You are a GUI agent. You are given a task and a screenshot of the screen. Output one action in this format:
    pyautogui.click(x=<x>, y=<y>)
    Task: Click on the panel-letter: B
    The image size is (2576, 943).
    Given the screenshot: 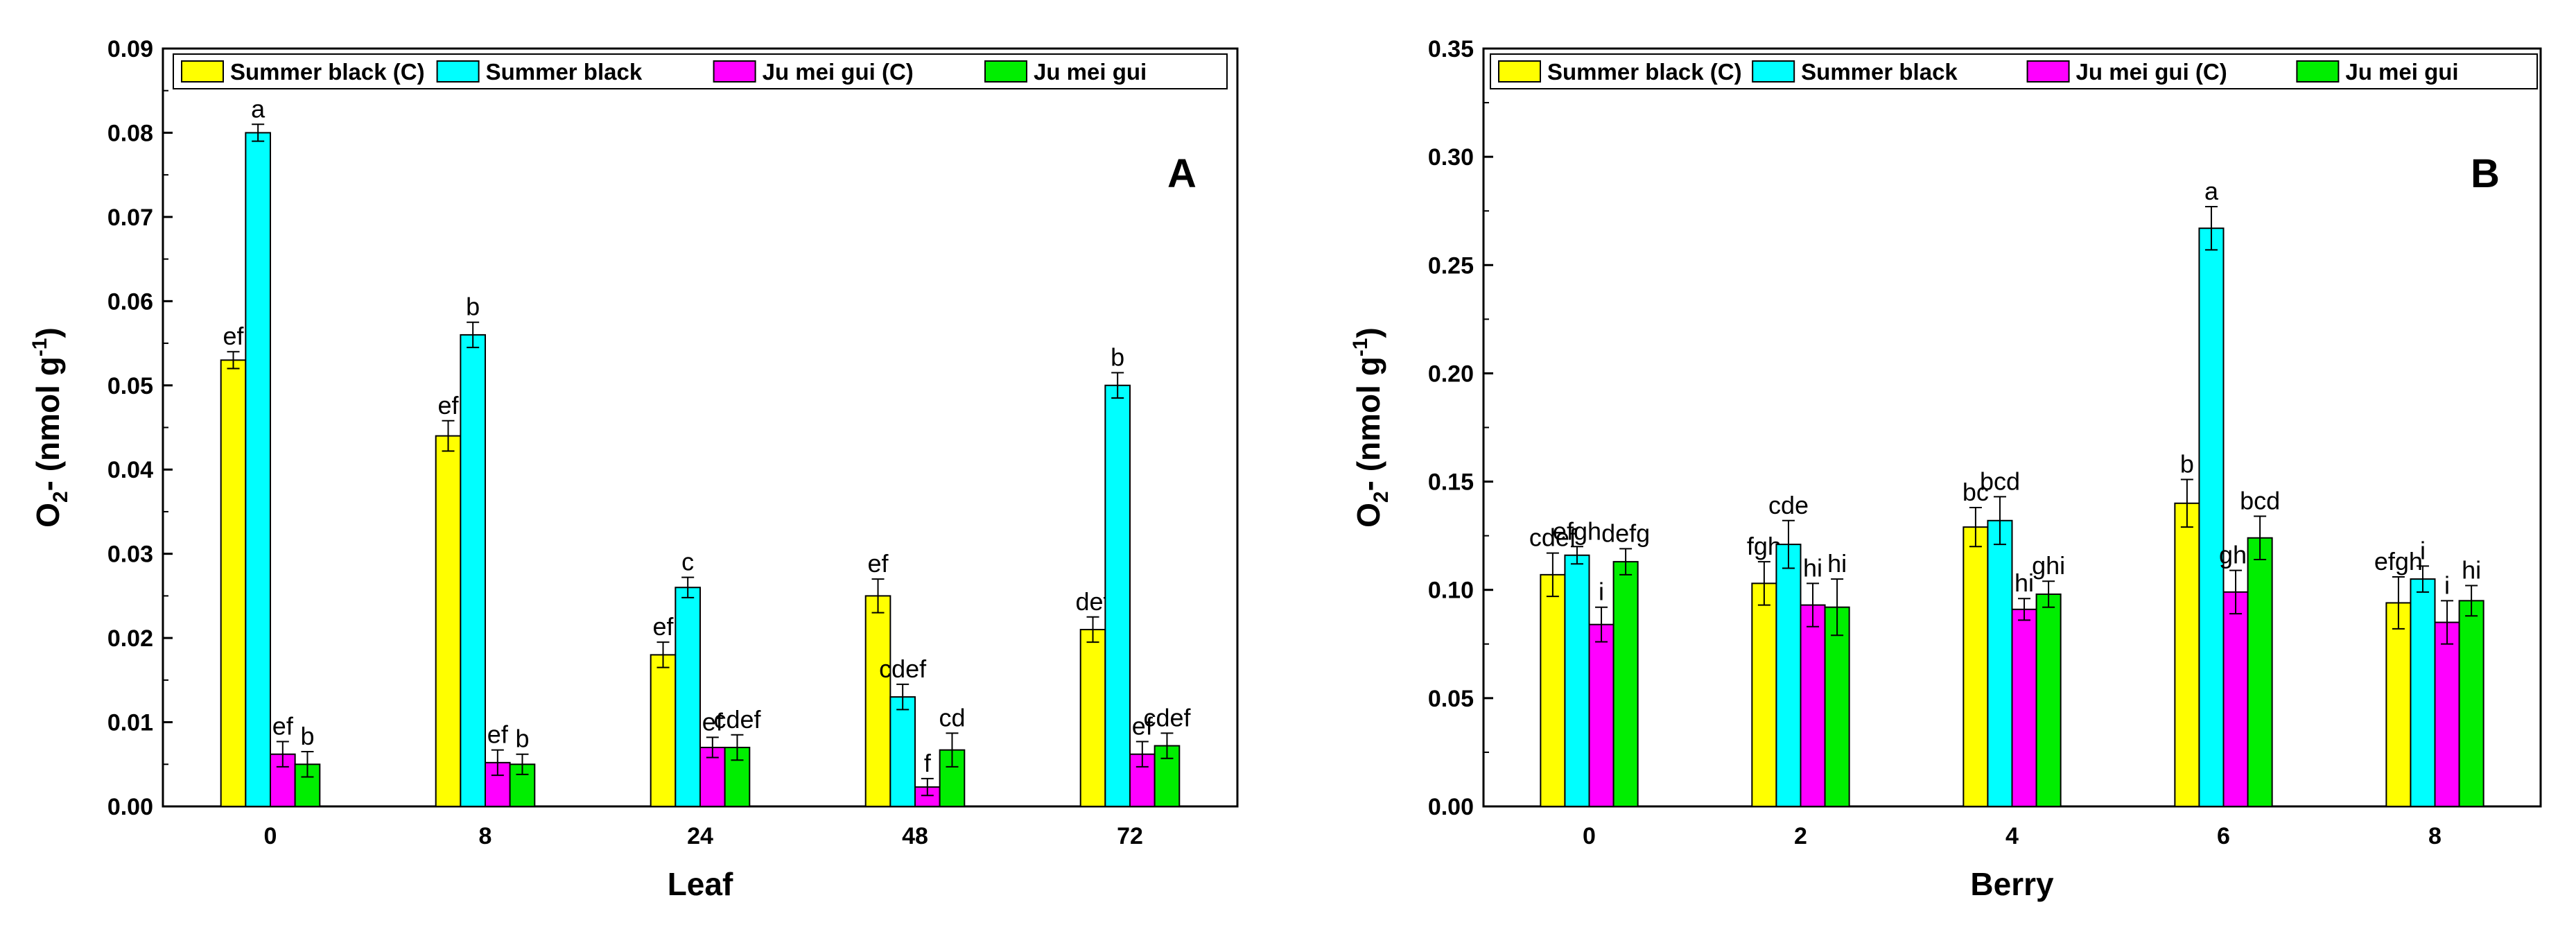 What is the action you would take?
    pyautogui.click(x=2485, y=173)
    